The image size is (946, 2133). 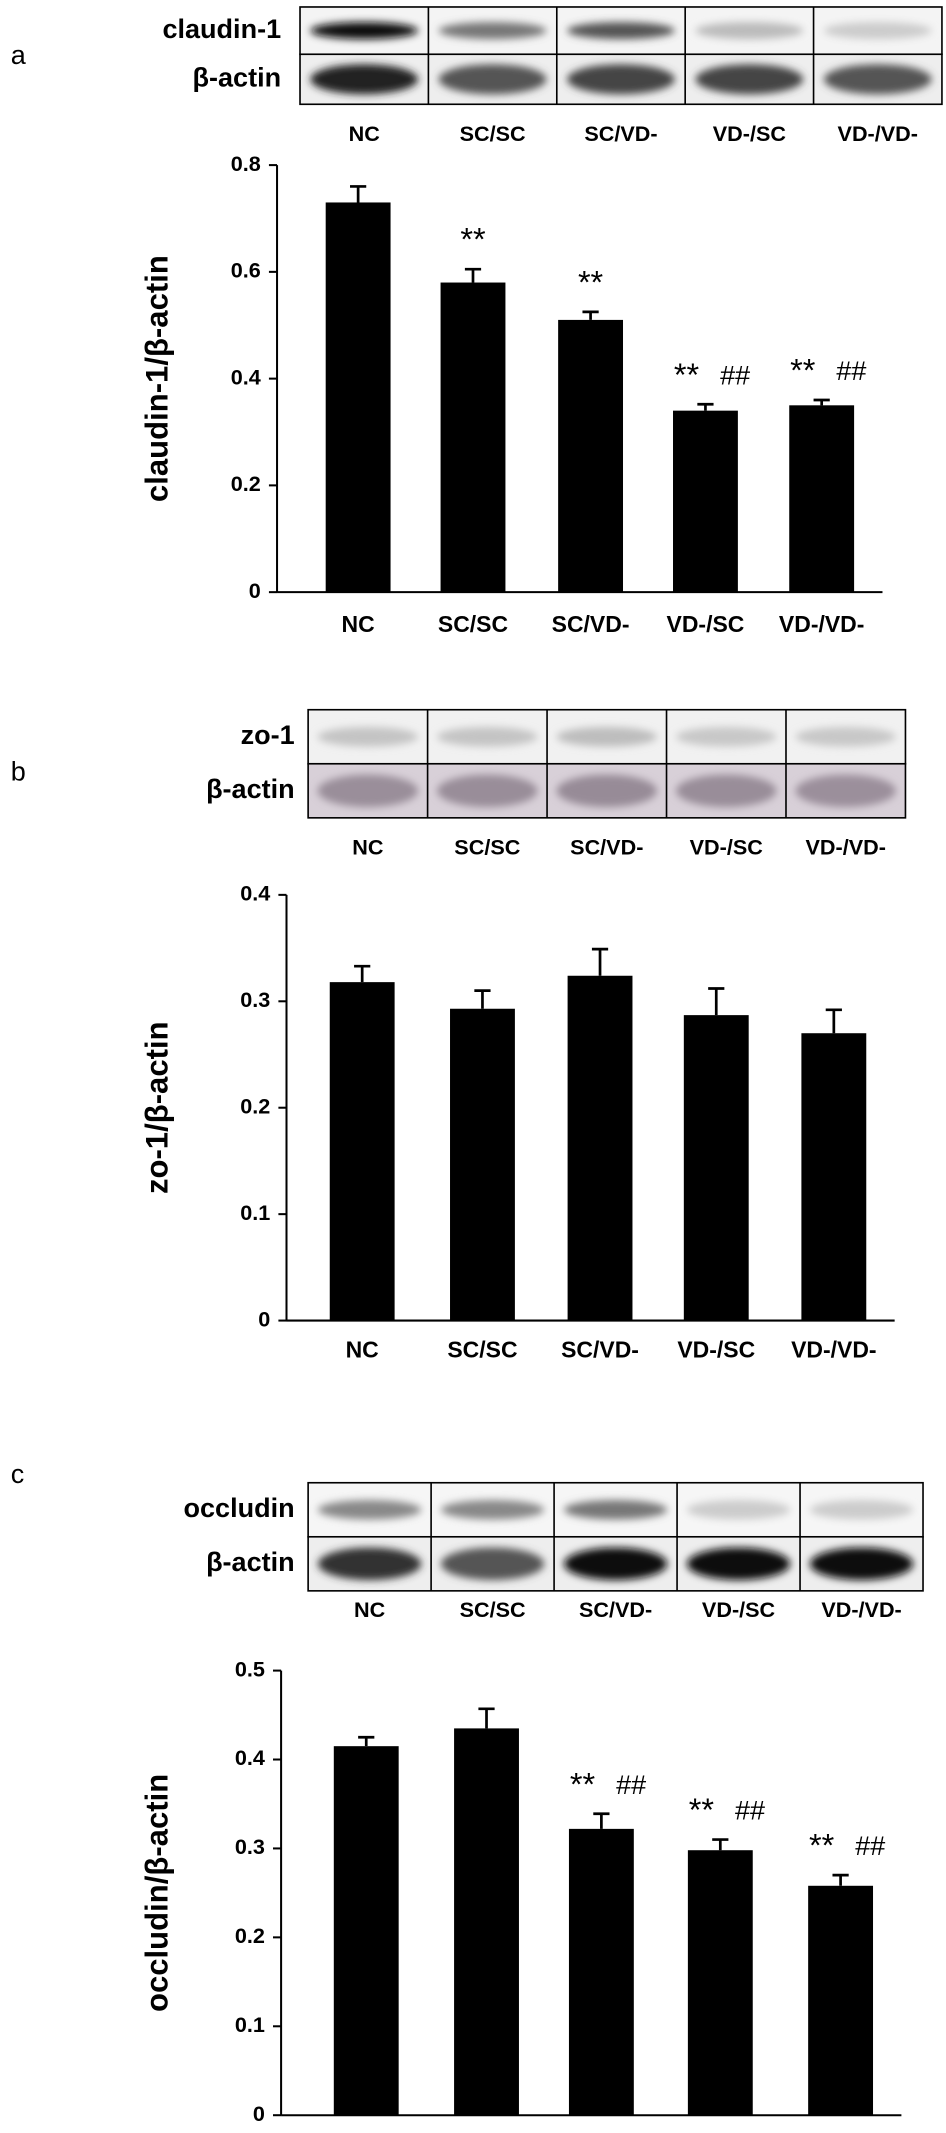 What do you see at coordinates (157, 1893) in the screenshot?
I see `y-axis-label: occludin/β-actin` at bounding box center [157, 1893].